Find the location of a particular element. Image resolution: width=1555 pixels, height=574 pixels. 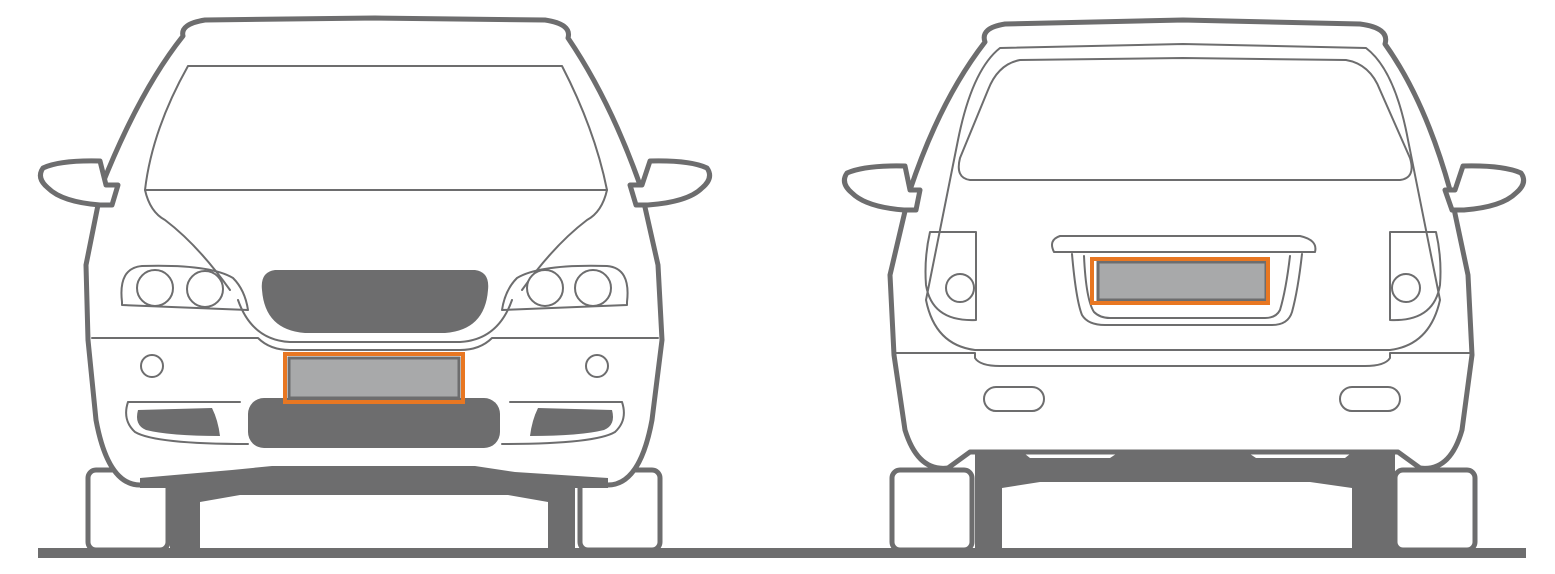

front-left-headlight is located at coordinates (184, 287).